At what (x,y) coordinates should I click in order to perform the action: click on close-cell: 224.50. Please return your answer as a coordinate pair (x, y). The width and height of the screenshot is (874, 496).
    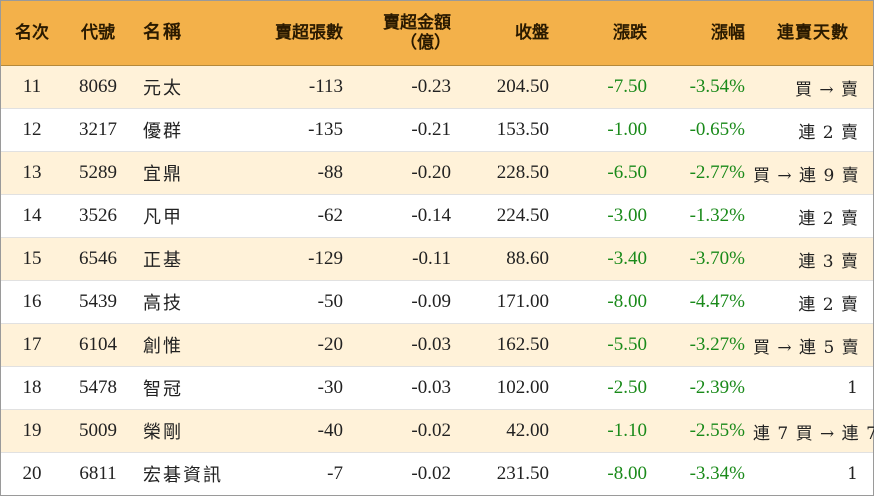
    Looking at the image, I should click on (508, 216).